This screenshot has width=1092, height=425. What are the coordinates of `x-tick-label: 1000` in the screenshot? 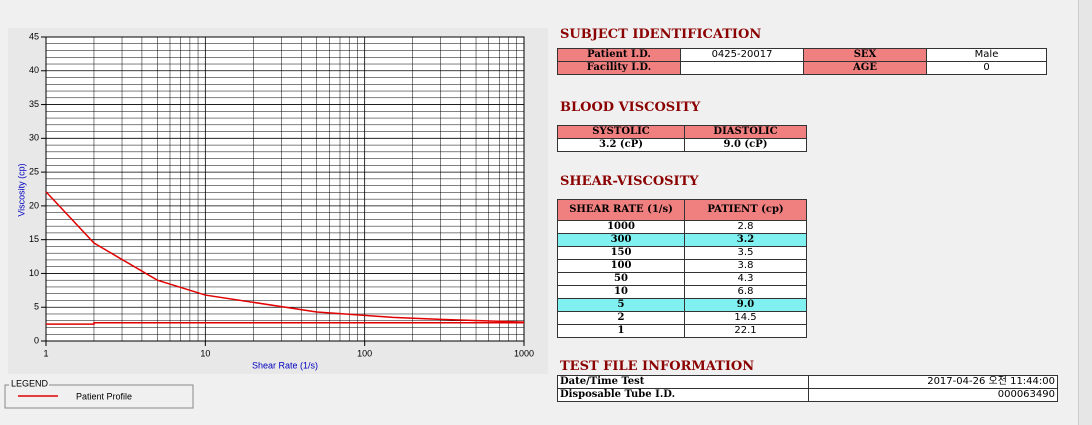 It's located at (524, 353).